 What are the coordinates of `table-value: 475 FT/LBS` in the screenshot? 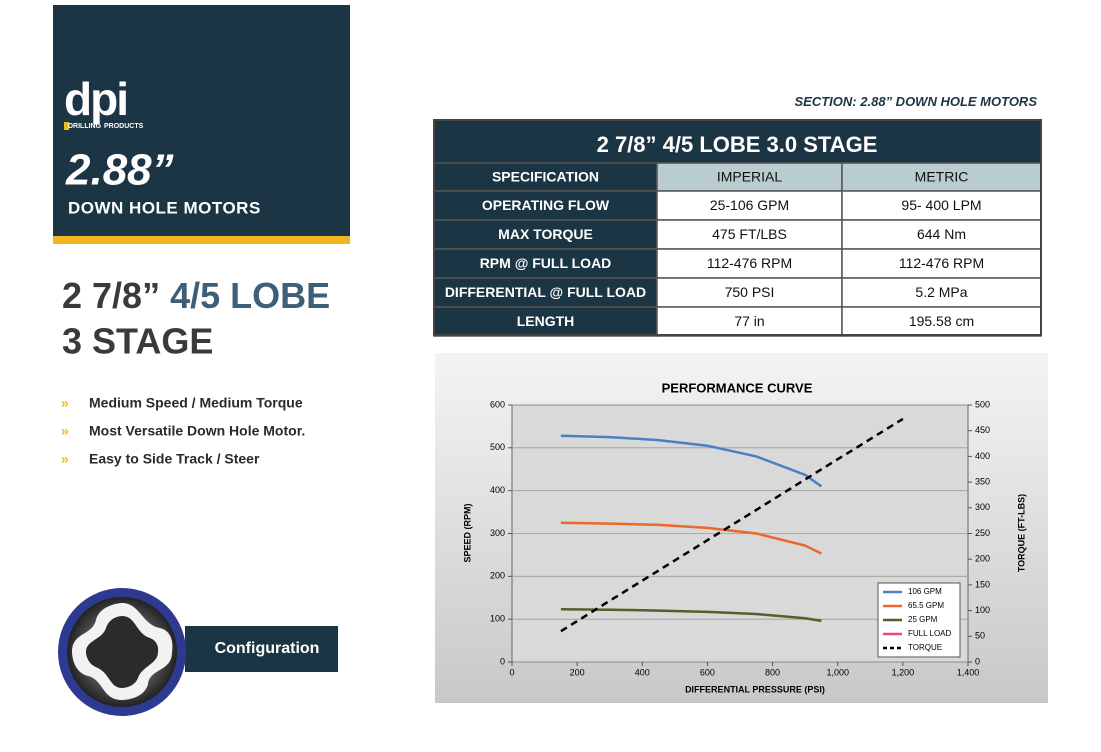 It's located at (749, 234).